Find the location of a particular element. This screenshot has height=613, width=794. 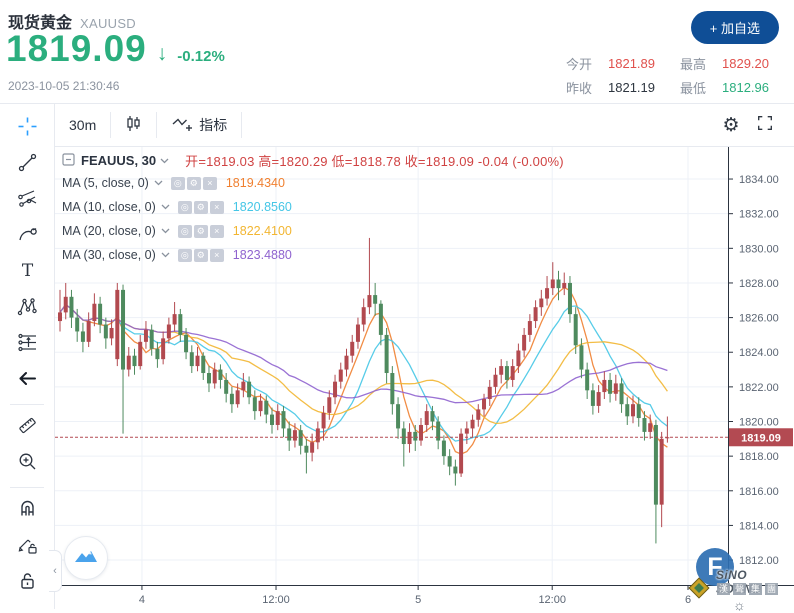

ruler-tool-button is located at coordinates (27, 428).